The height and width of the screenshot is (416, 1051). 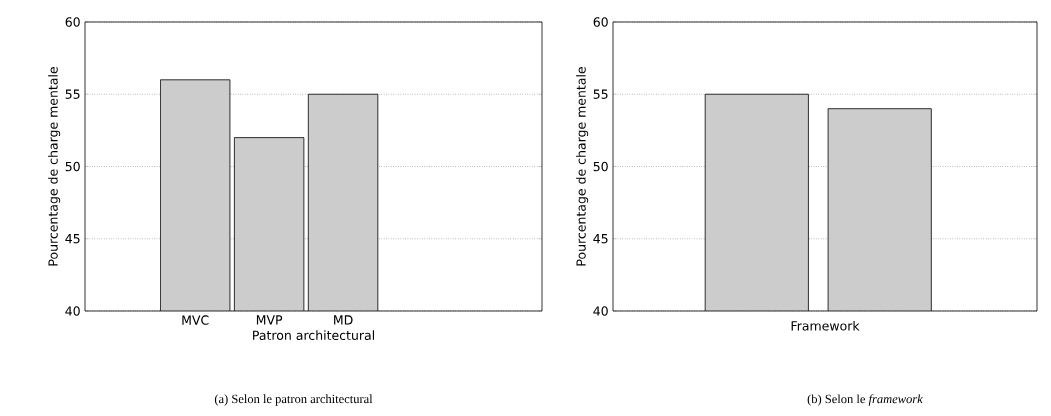 I want to click on x-tick-label: MVC, so click(x=195, y=320).